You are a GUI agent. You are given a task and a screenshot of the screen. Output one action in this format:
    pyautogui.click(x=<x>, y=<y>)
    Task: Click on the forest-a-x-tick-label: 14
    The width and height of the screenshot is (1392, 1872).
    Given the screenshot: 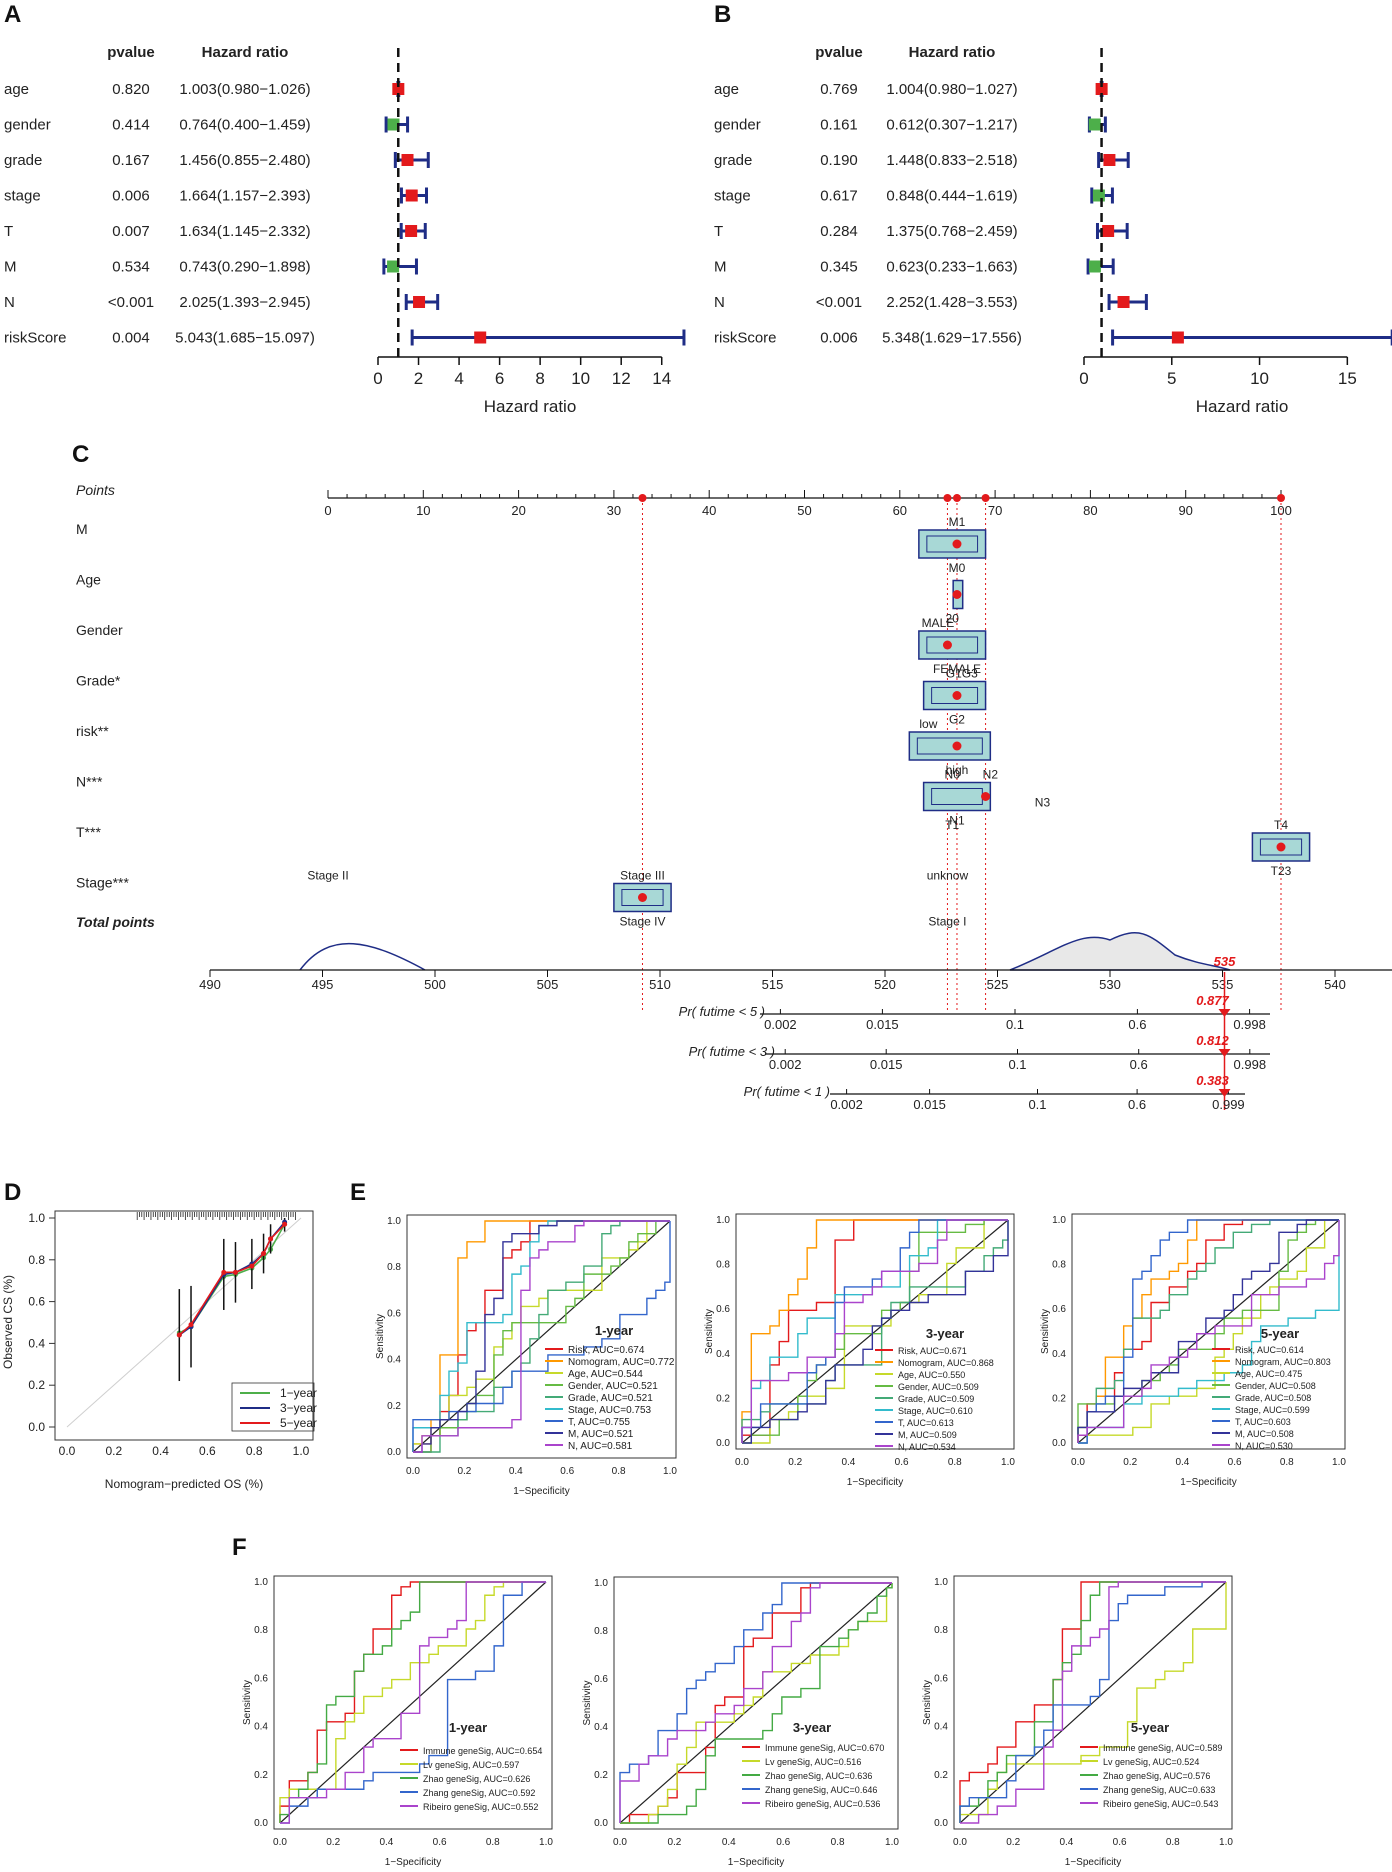 What is the action you would take?
    pyautogui.click(x=661, y=378)
    